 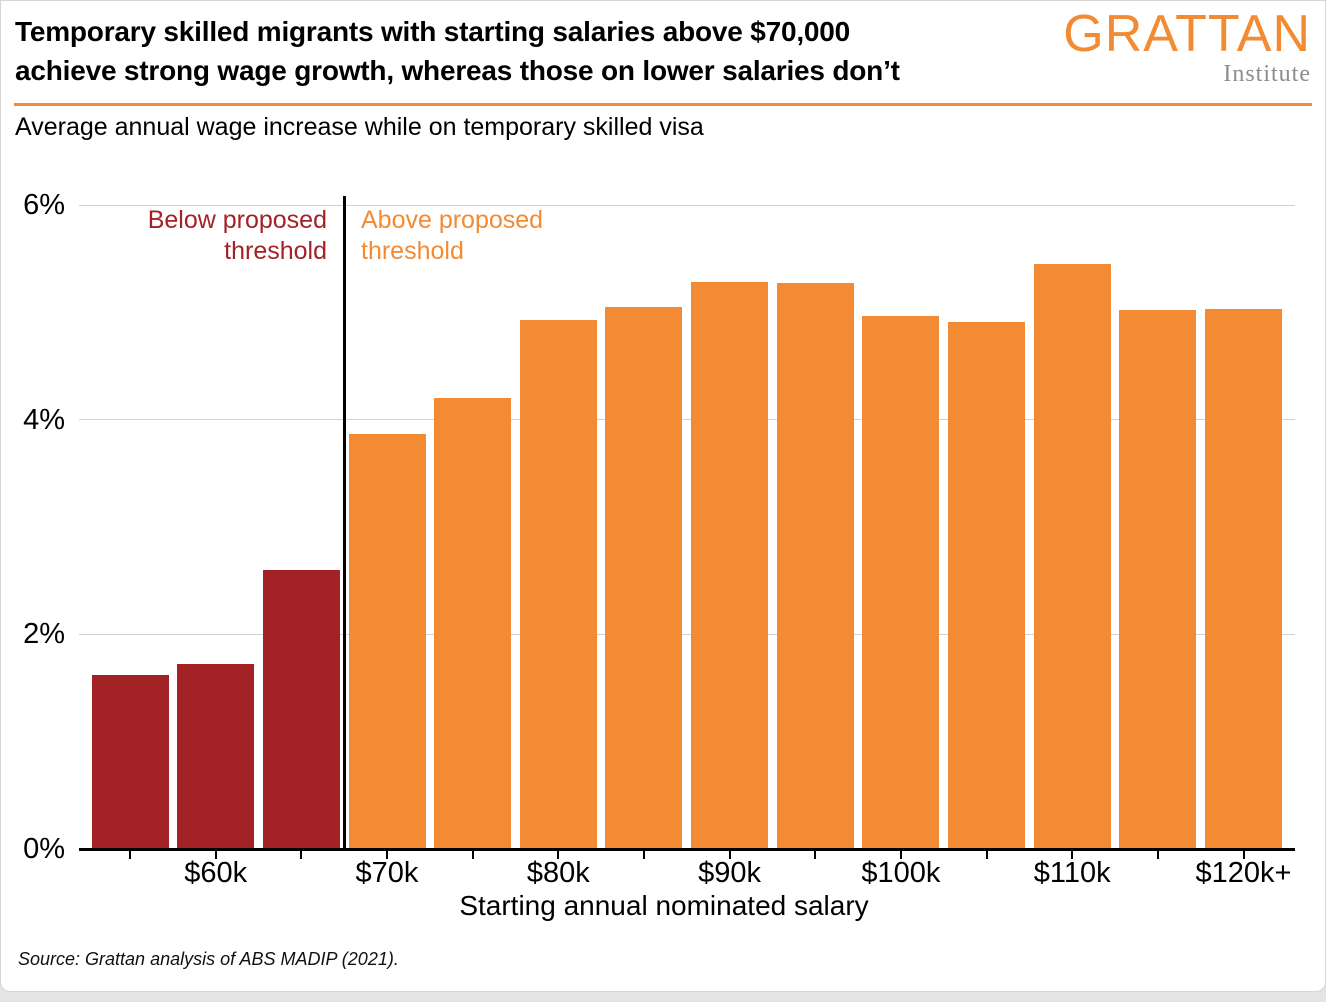 What do you see at coordinates (1243, 873) in the screenshot?
I see `x-axis-label-$120k+: $120k+` at bounding box center [1243, 873].